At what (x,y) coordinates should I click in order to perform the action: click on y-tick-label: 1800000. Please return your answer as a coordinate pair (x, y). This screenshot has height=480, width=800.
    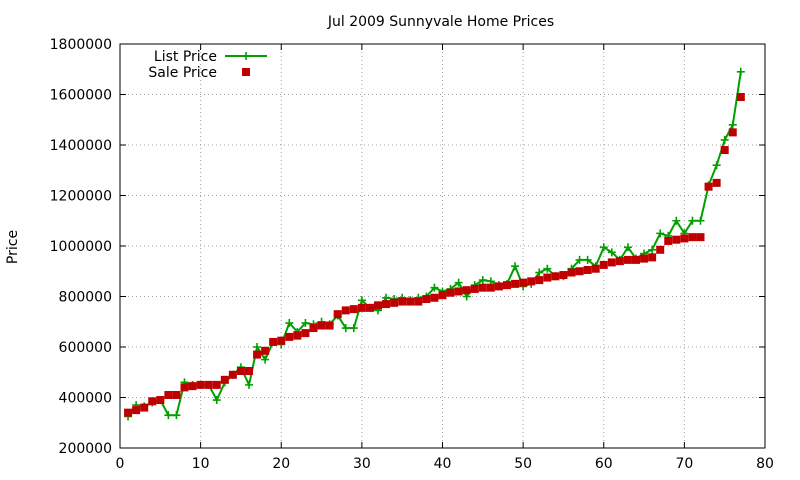
    Looking at the image, I should click on (81, 45).